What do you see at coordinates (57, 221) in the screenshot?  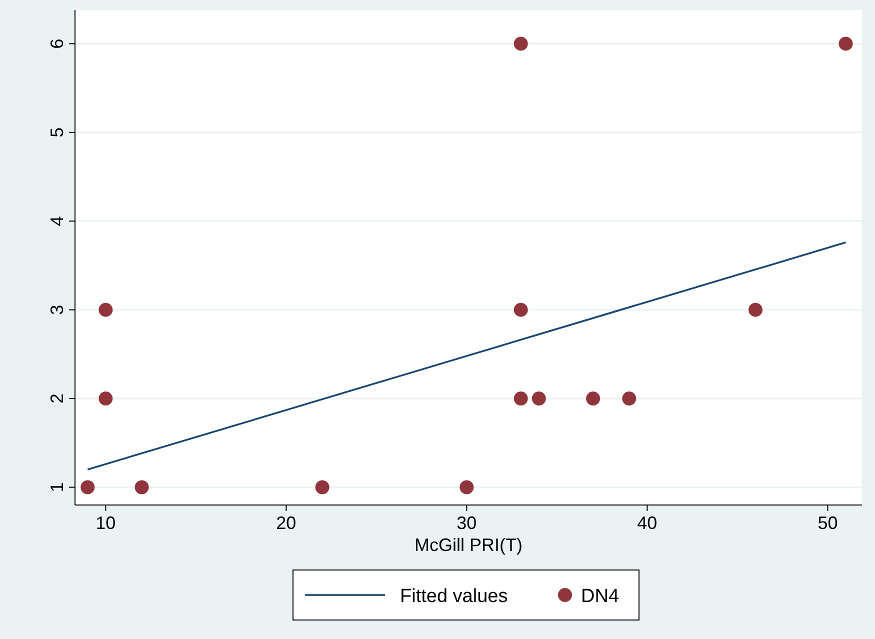 I see `y-tick-label: 4` at bounding box center [57, 221].